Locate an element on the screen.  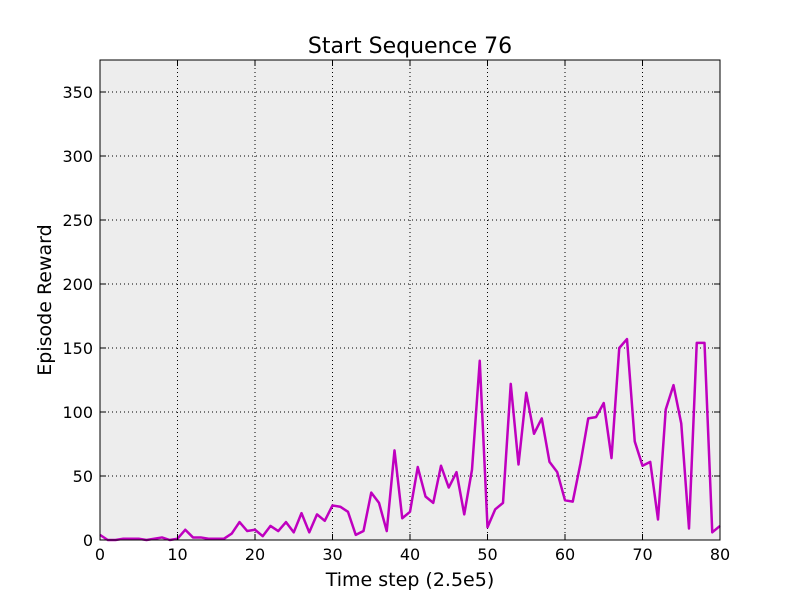
x-tick-label: 30 is located at coordinates (332, 554).